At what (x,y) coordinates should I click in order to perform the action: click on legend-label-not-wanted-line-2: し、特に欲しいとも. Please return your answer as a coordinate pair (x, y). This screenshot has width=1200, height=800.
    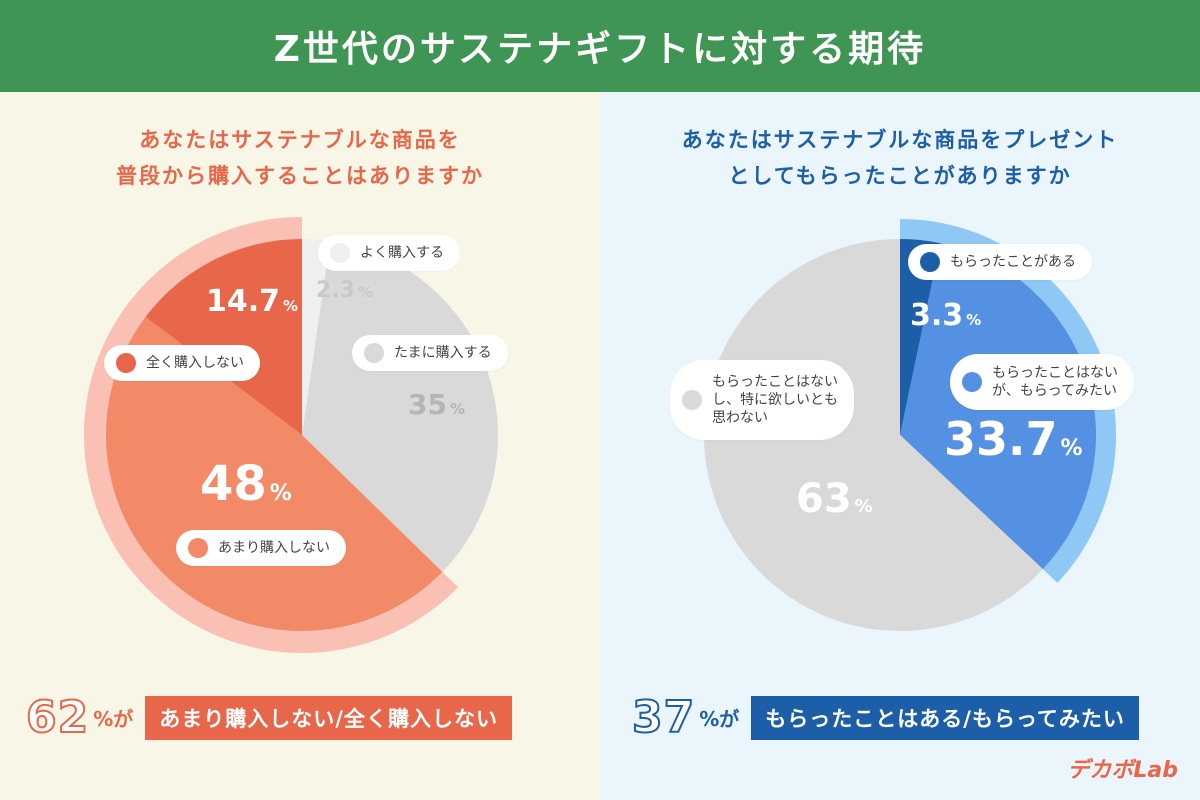
    Looking at the image, I should click on (775, 400).